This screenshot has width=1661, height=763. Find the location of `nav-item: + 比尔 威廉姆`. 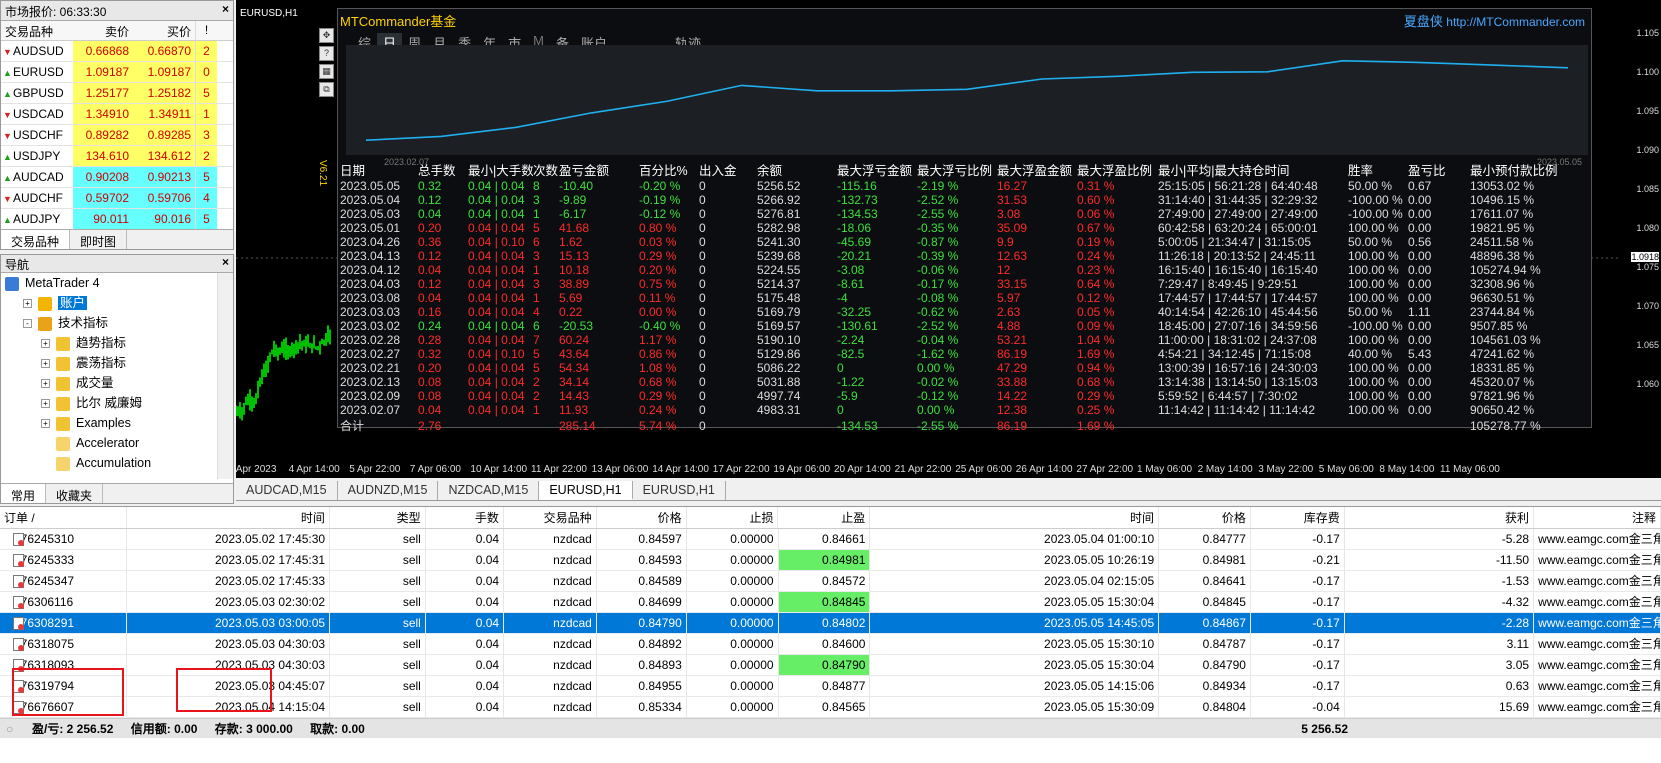

nav-item: + 比尔 威廉姆 is located at coordinates (117, 403).